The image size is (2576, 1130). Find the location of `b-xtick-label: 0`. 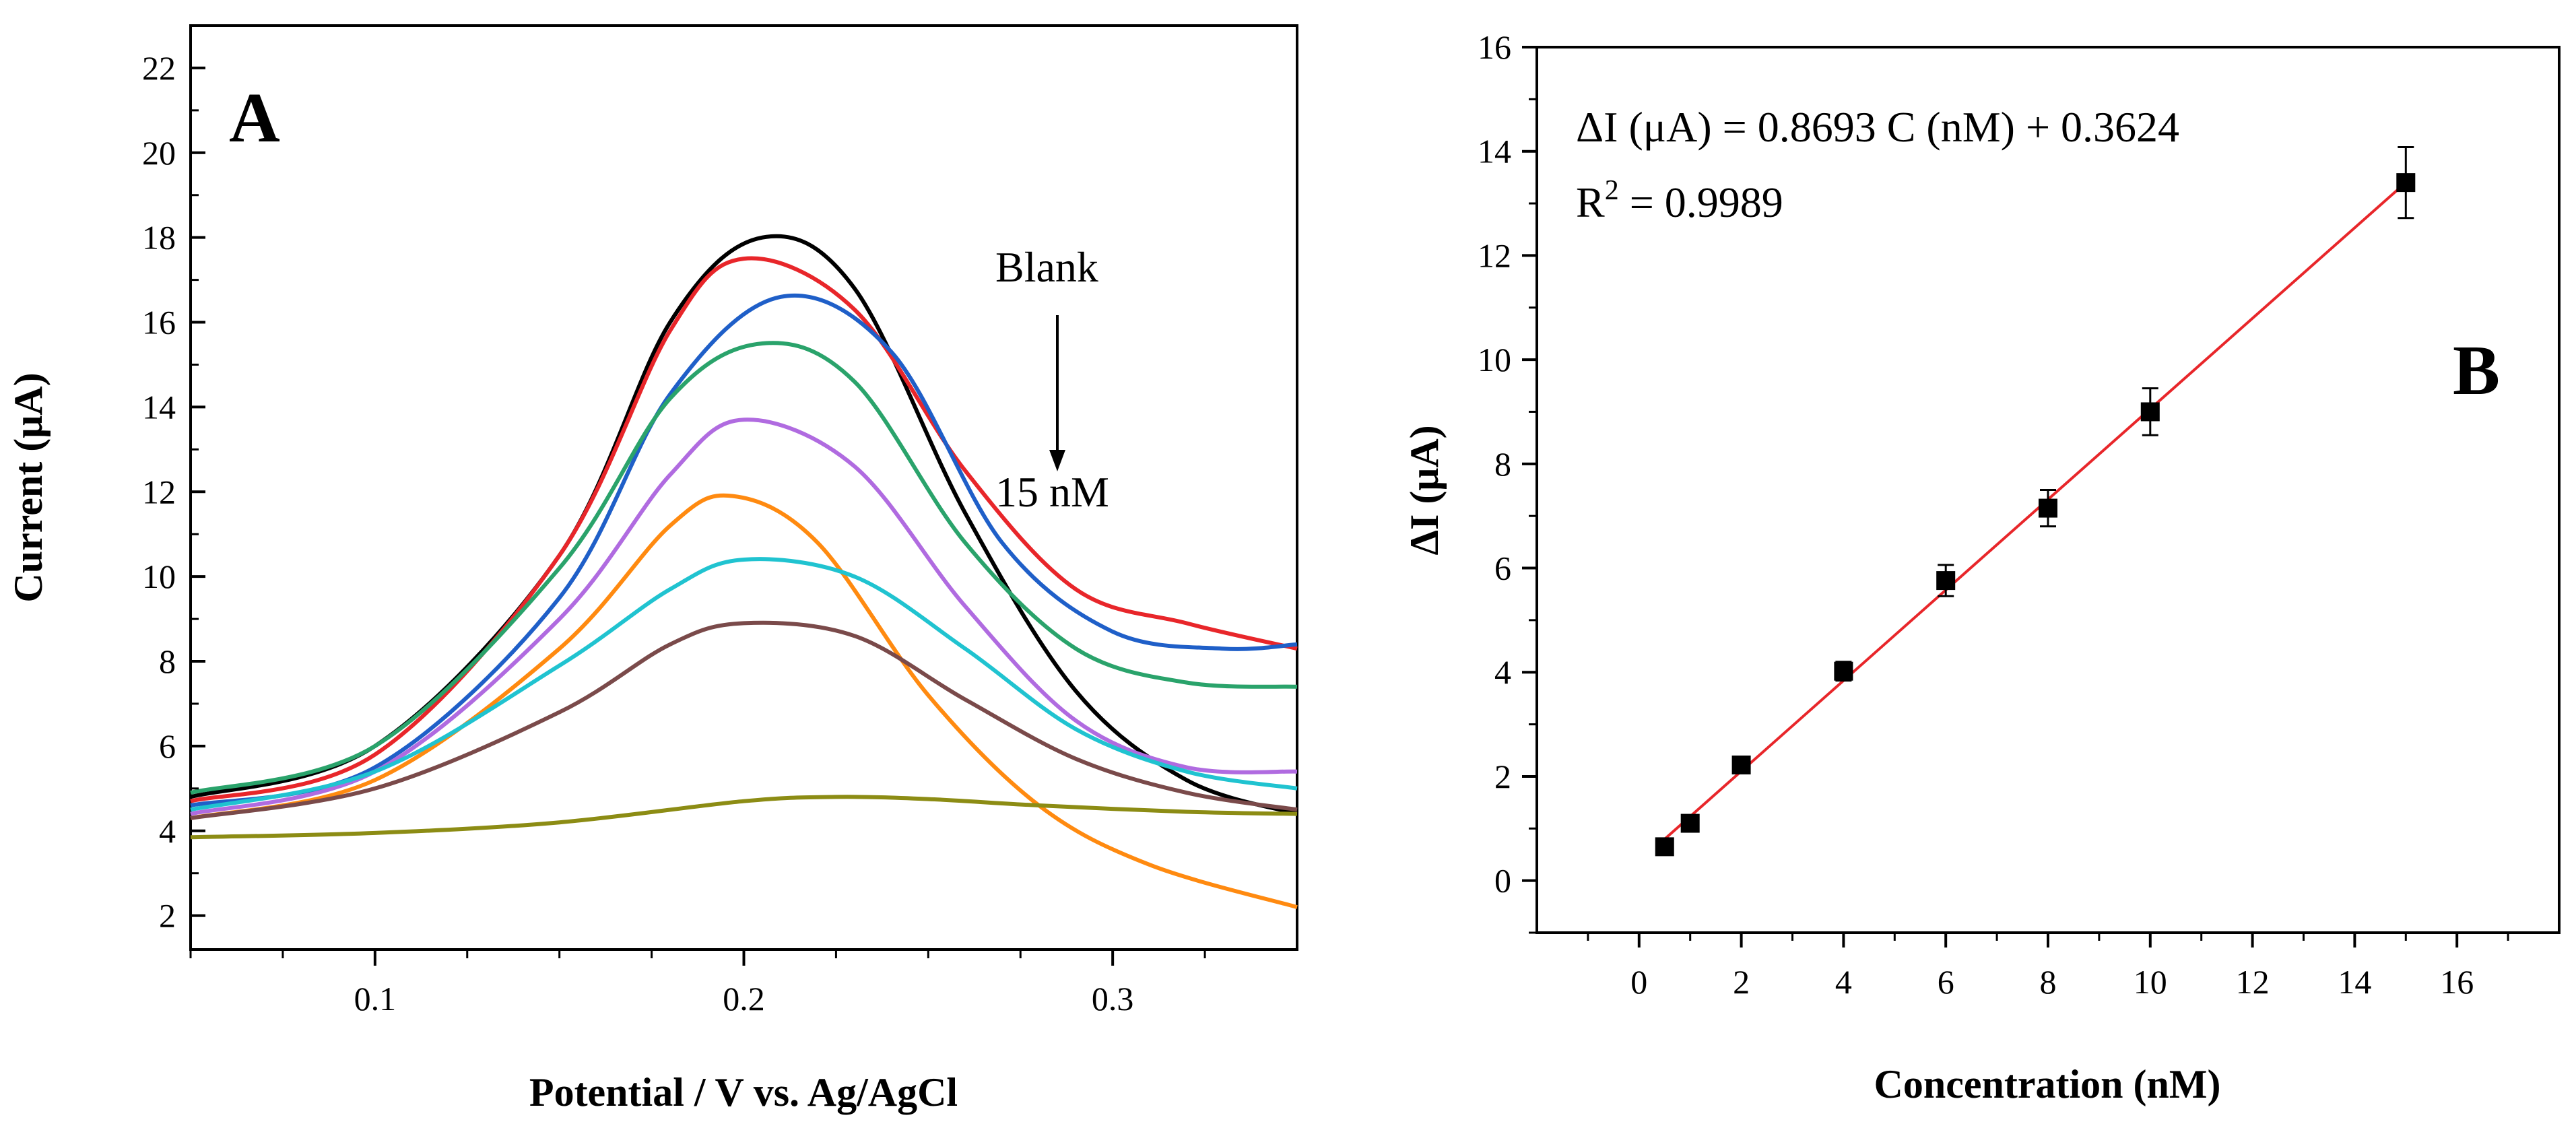

b-xtick-label: 0 is located at coordinates (1638, 982).